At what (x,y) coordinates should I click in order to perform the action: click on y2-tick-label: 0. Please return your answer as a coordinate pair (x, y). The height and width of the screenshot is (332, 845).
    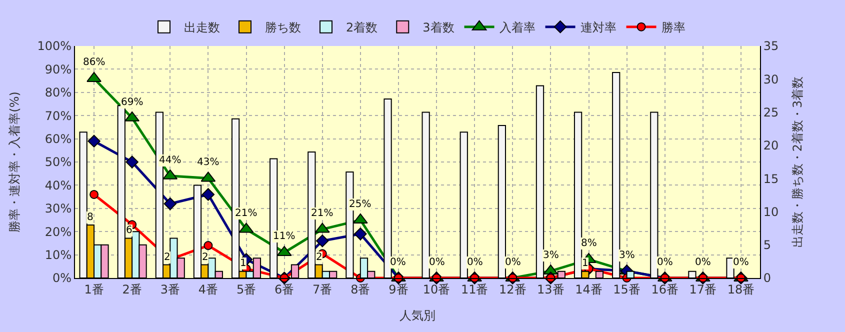
    Looking at the image, I should click on (767, 278).